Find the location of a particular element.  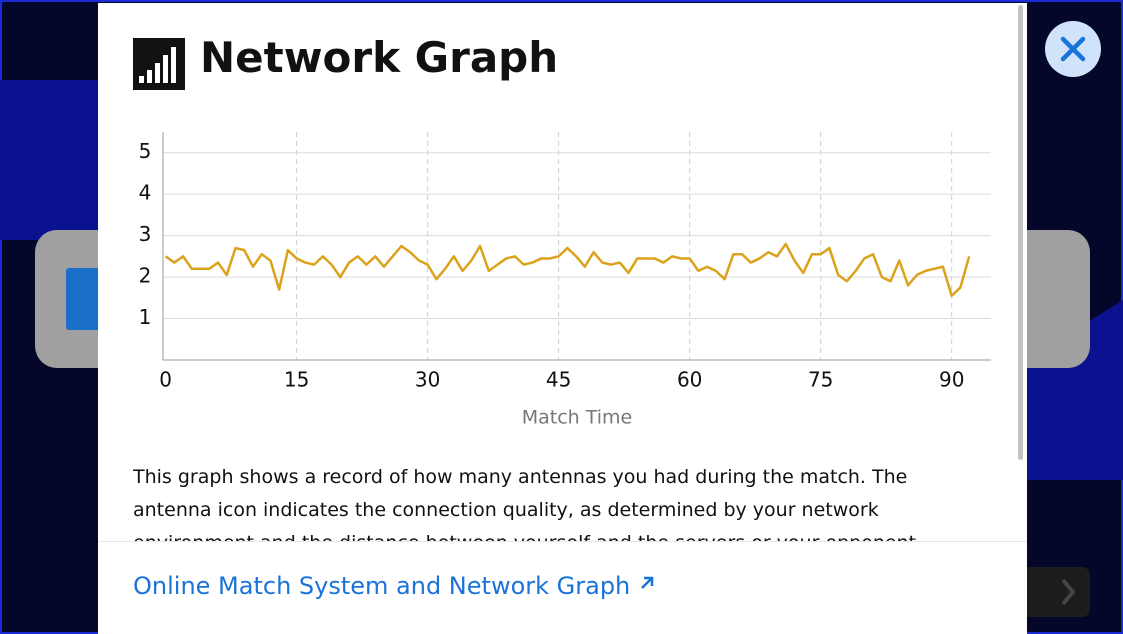

close-button is located at coordinates (1073, 49).